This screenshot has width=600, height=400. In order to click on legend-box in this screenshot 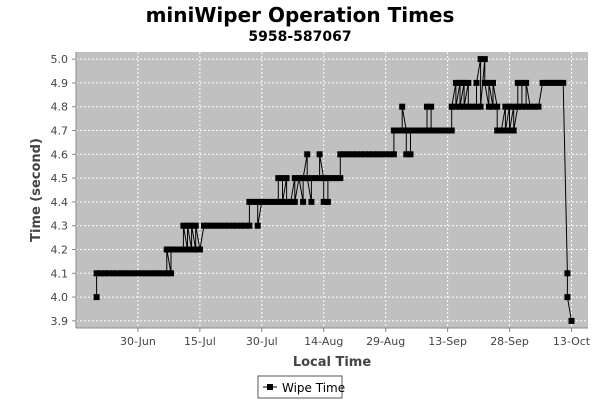, I will do `click(300, 387)`.